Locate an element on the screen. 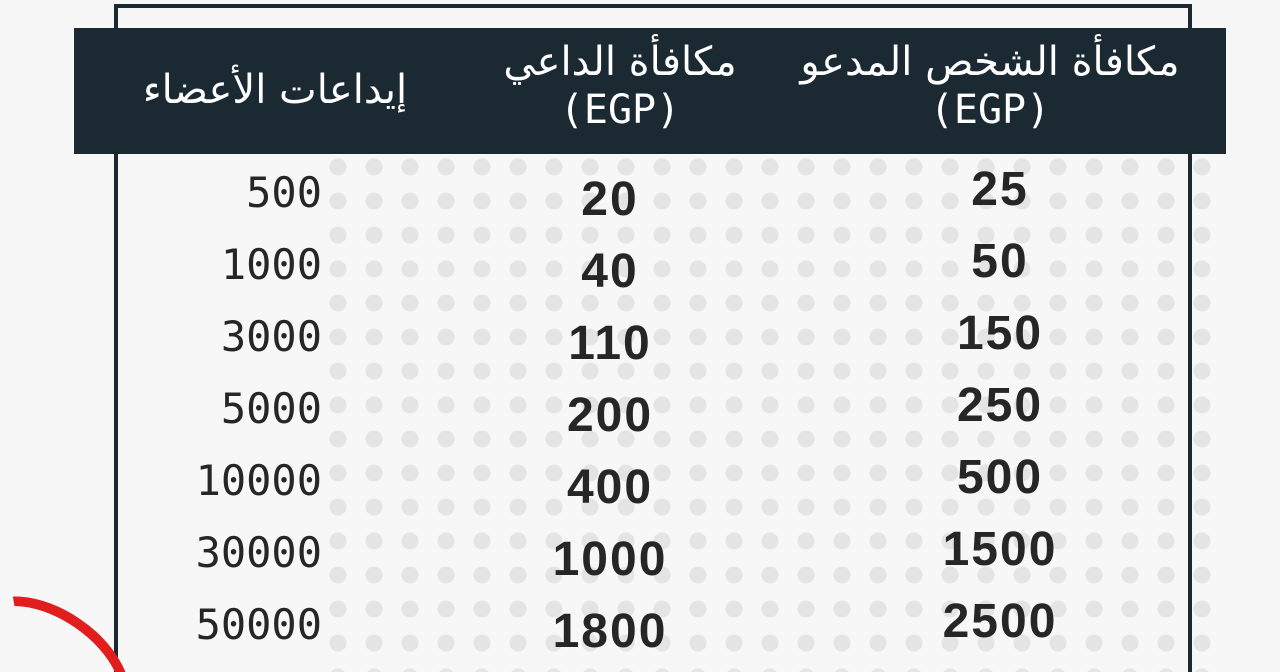  deposit-cell: 10000 is located at coordinates (258, 480).